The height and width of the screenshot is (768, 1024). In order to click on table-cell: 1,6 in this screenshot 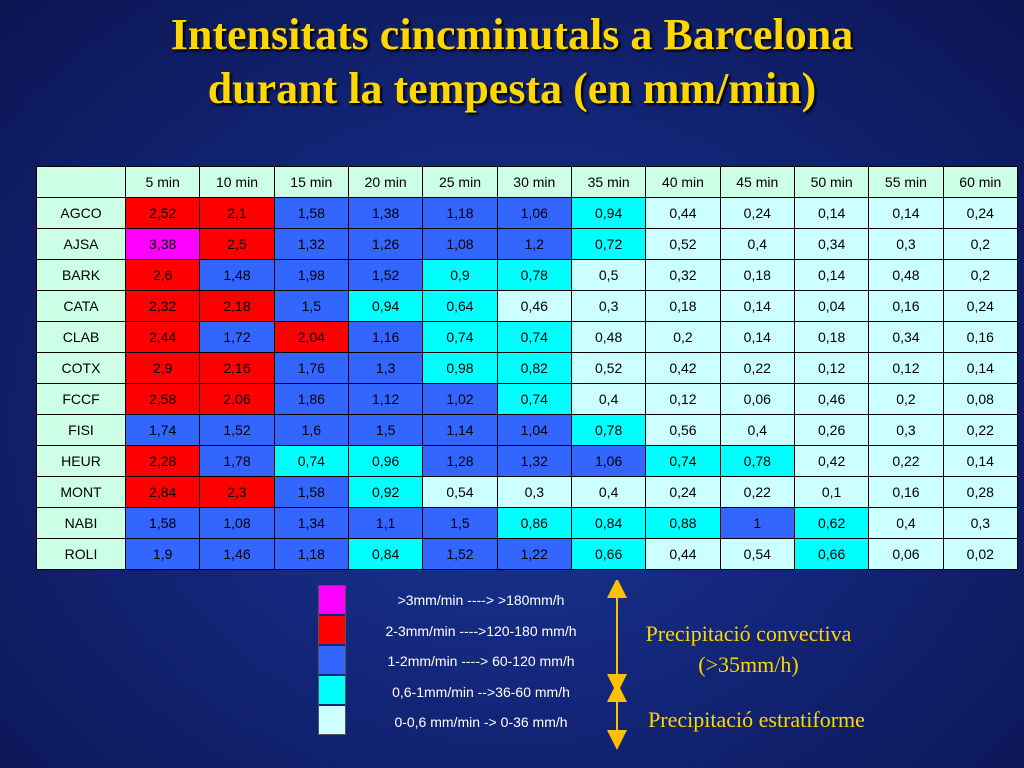, I will do `click(311, 430)`.